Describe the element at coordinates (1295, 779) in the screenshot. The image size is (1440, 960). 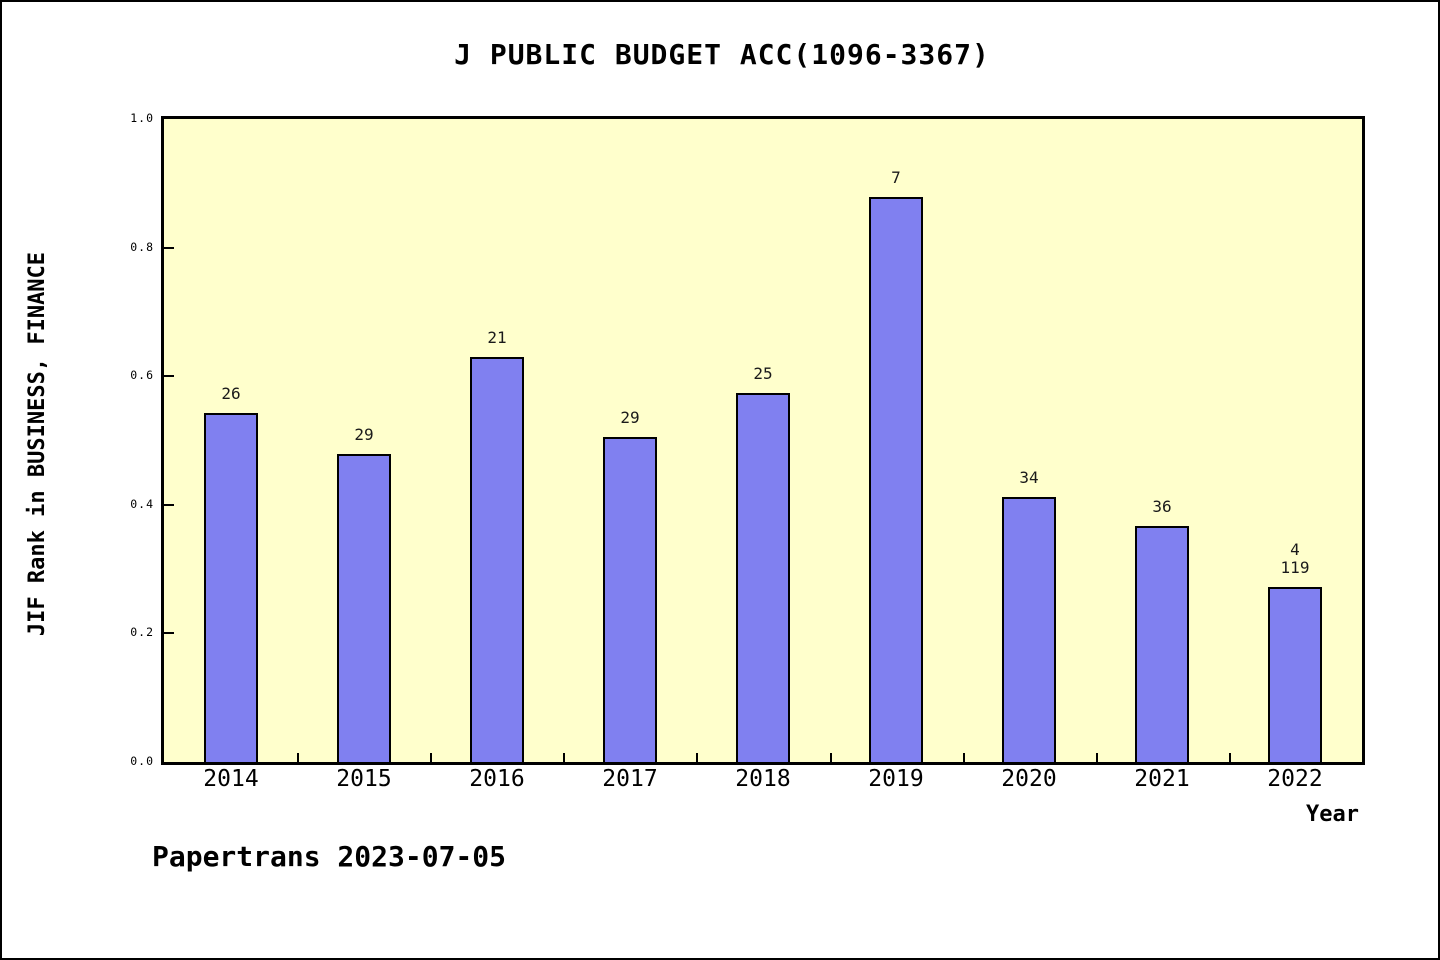
I see `x-tick-label-2022: 2022` at that location.